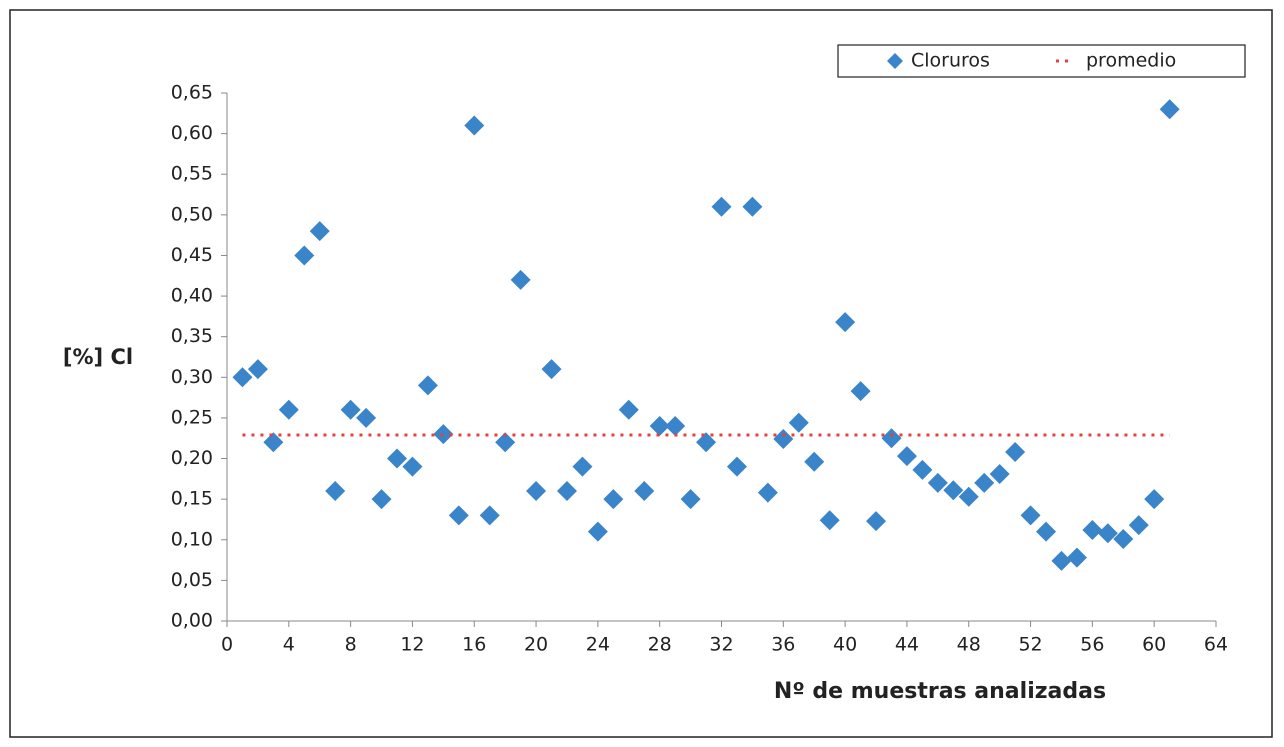 The width and height of the screenshot is (1284, 747). What do you see at coordinates (192, 336) in the screenshot?
I see `y-tick-label: 0,35` at bounding box center [192, 336].